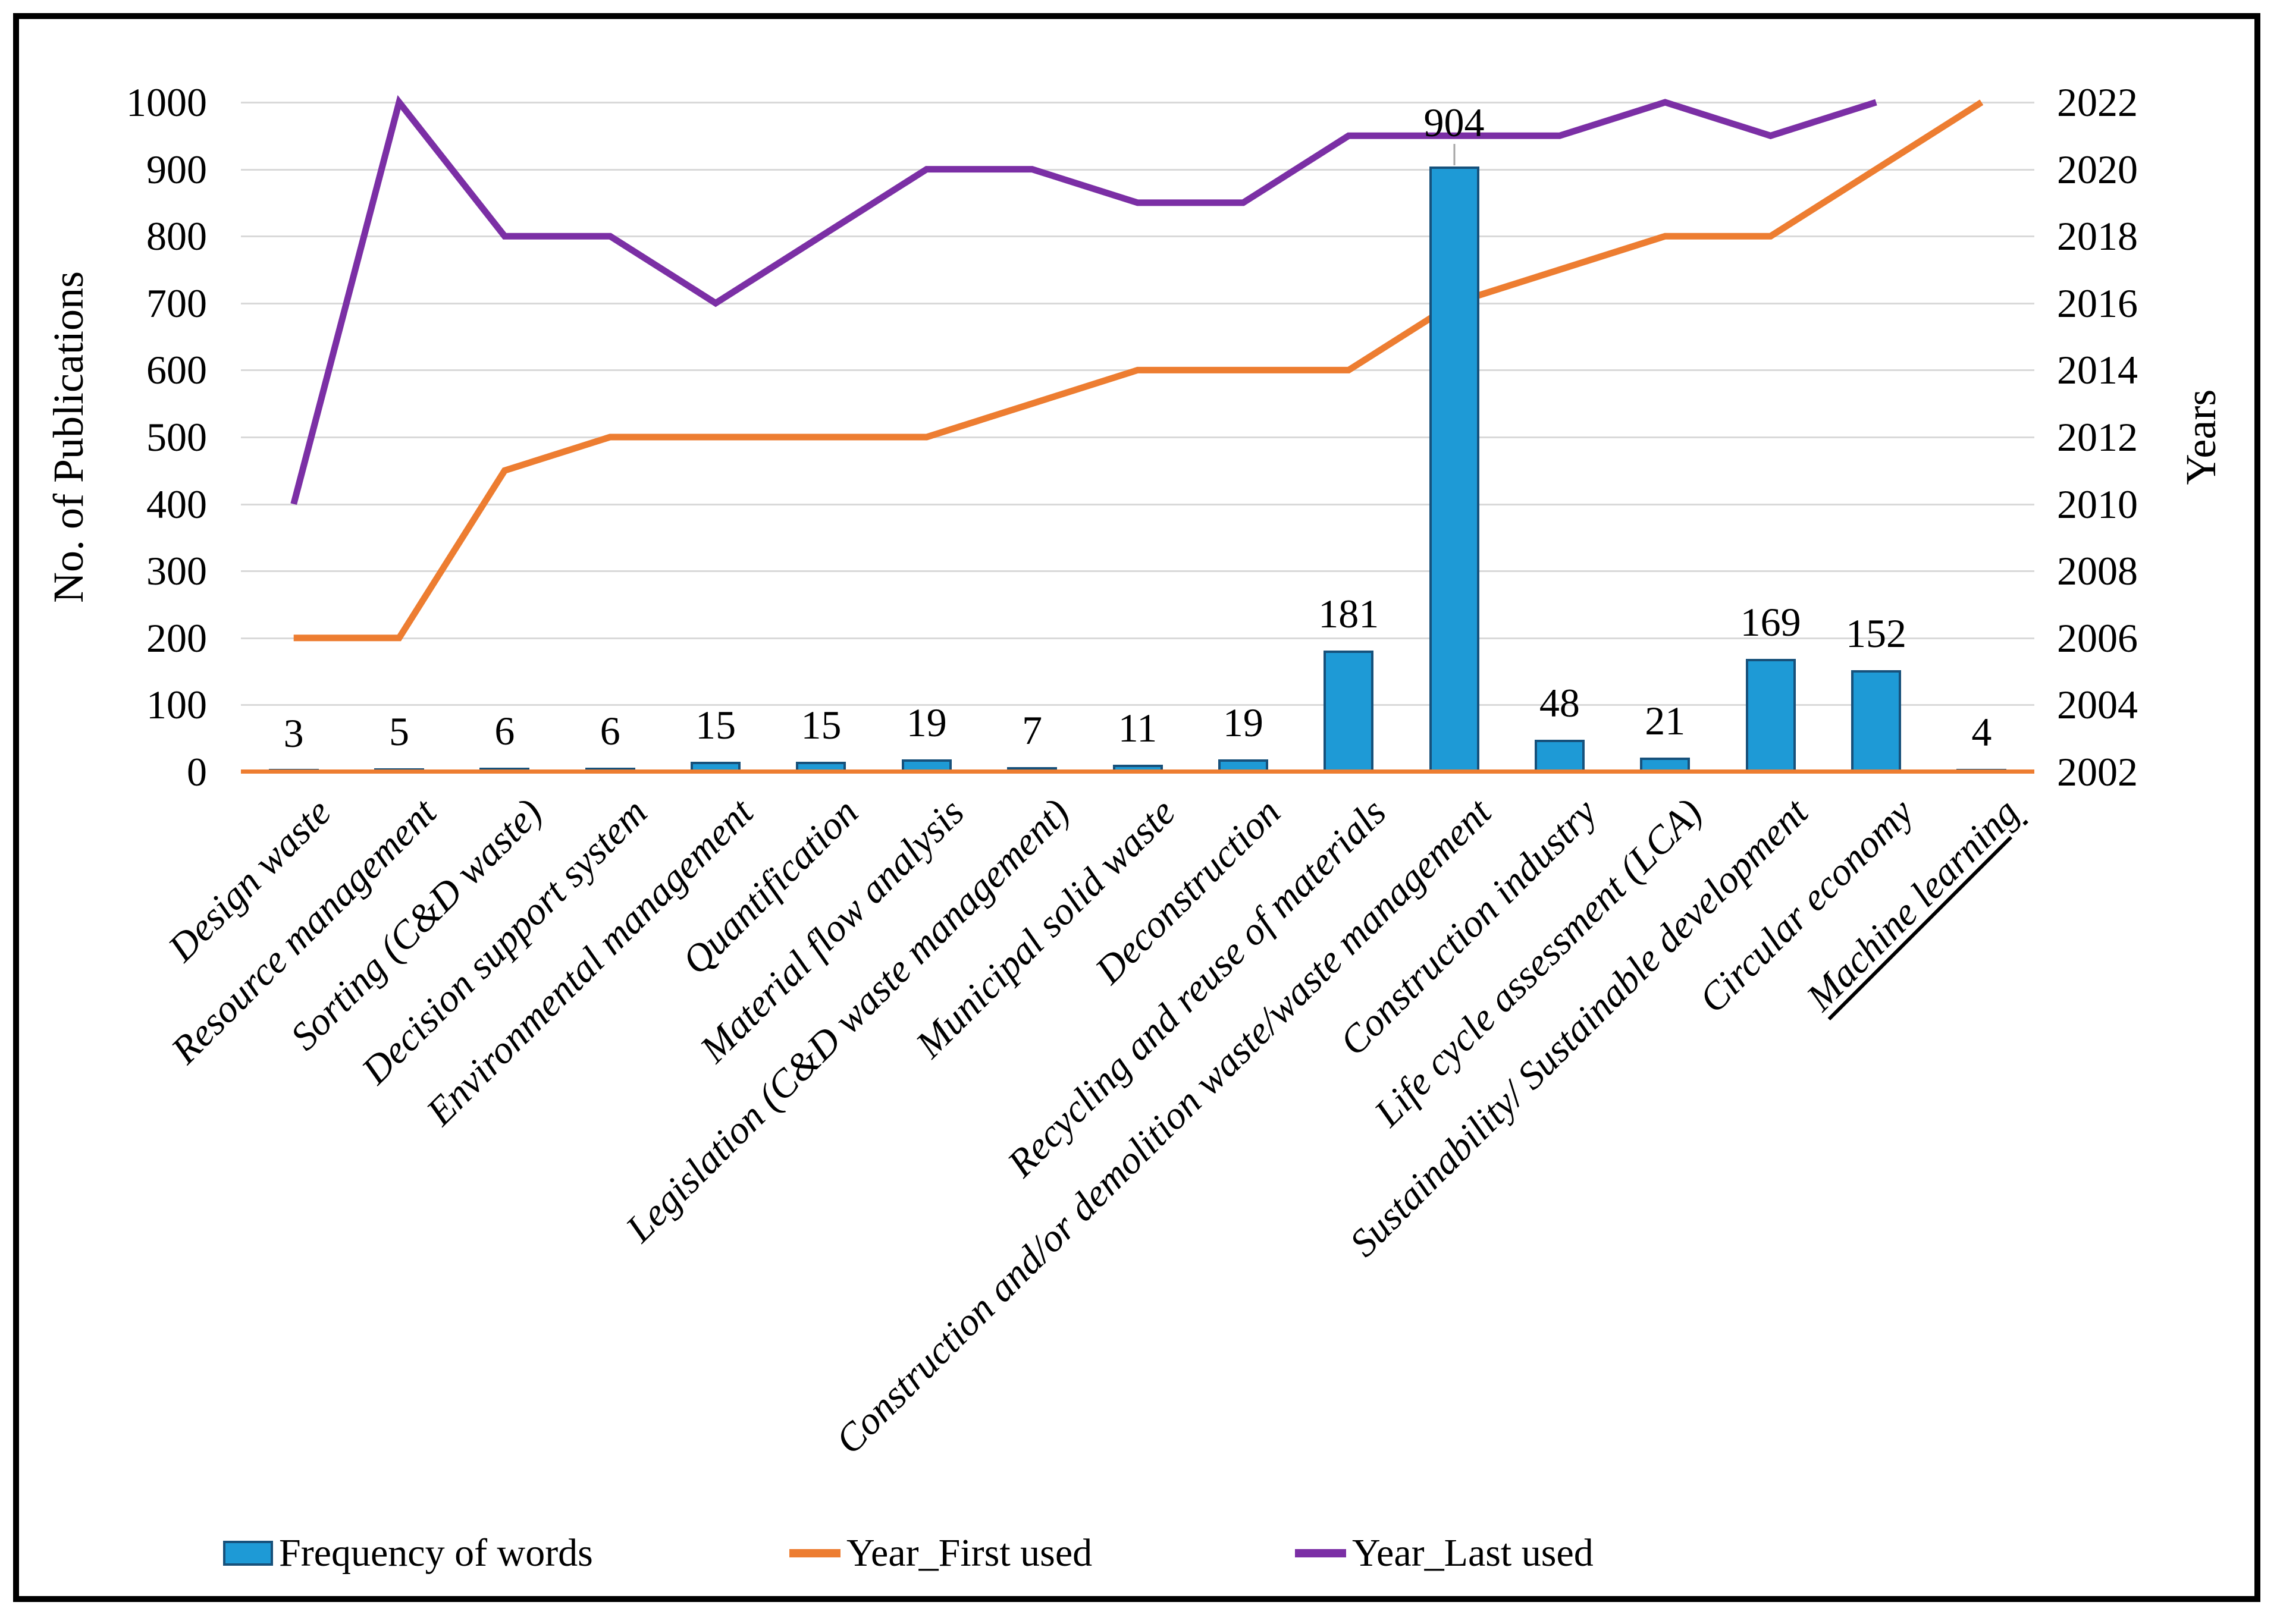  I want to click on right-tick-2004: 2004, so click(2097, 705).